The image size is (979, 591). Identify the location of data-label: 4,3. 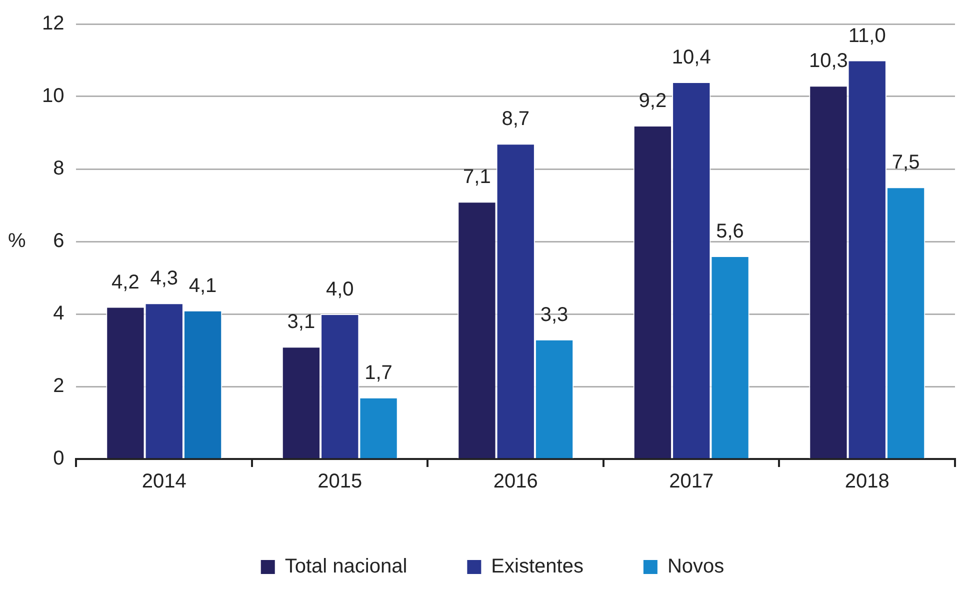
(164, 279).